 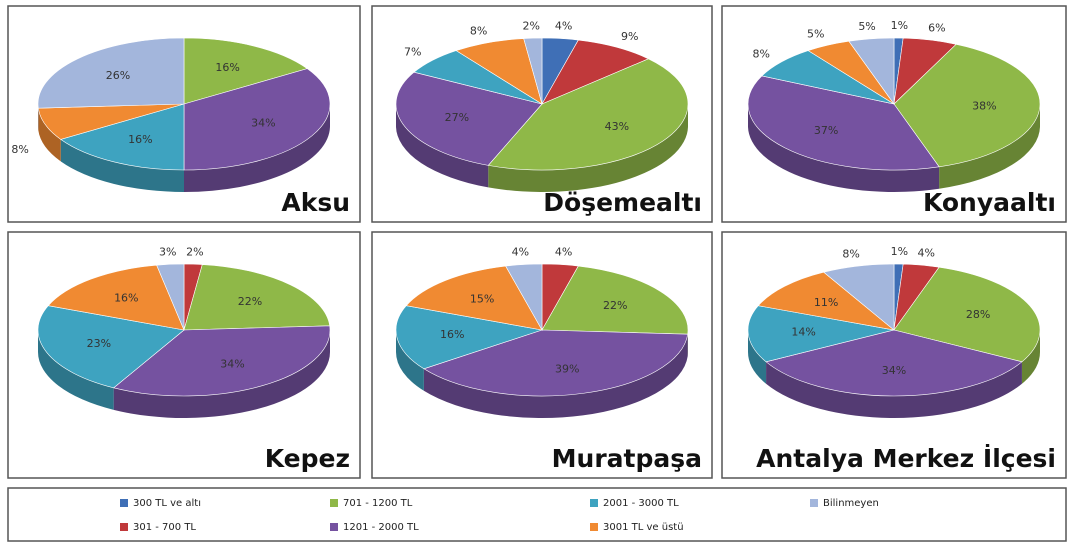 I want to click on chart-title: Antalya Merkez İlçesi, so click(x=906, y=458).